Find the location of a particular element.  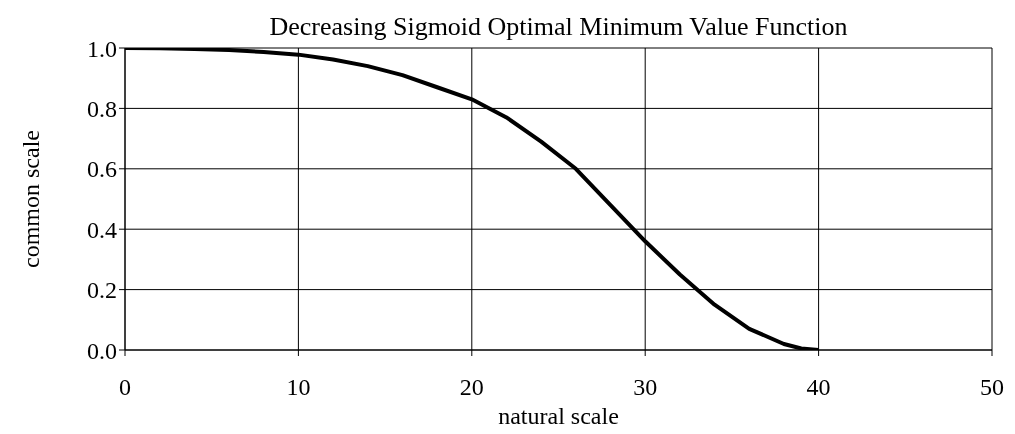

x-tick-label: 20 is located at coordinates (471, 387).